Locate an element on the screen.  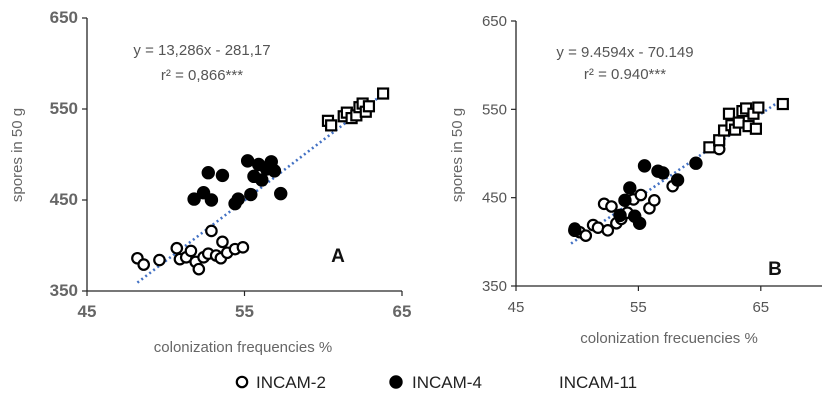
r-squared: r² = 0.940*** is located at coordinates (625, 74).